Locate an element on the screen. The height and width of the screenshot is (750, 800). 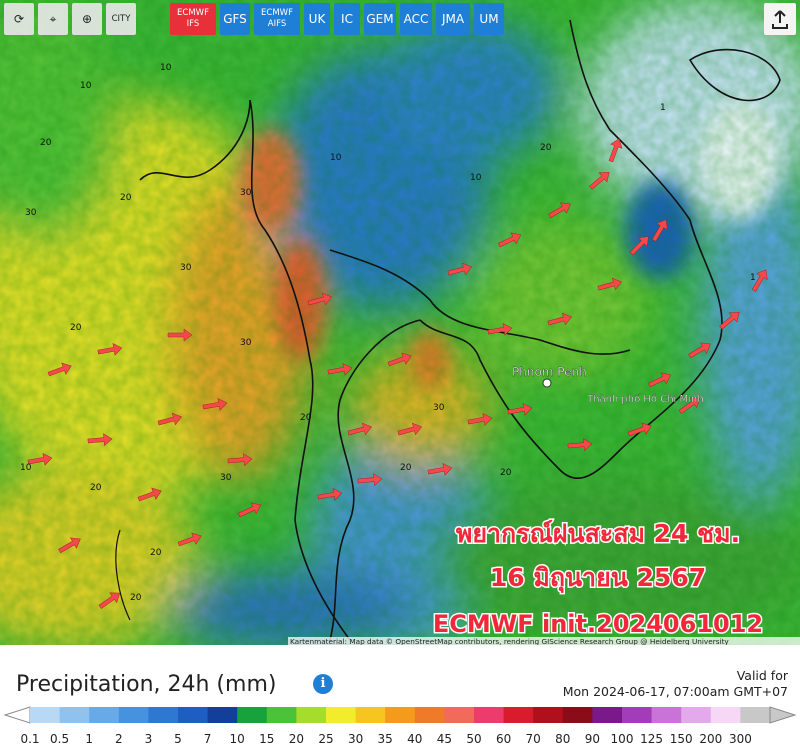
valid-label: Valid for is located at coordinates (762, 675).